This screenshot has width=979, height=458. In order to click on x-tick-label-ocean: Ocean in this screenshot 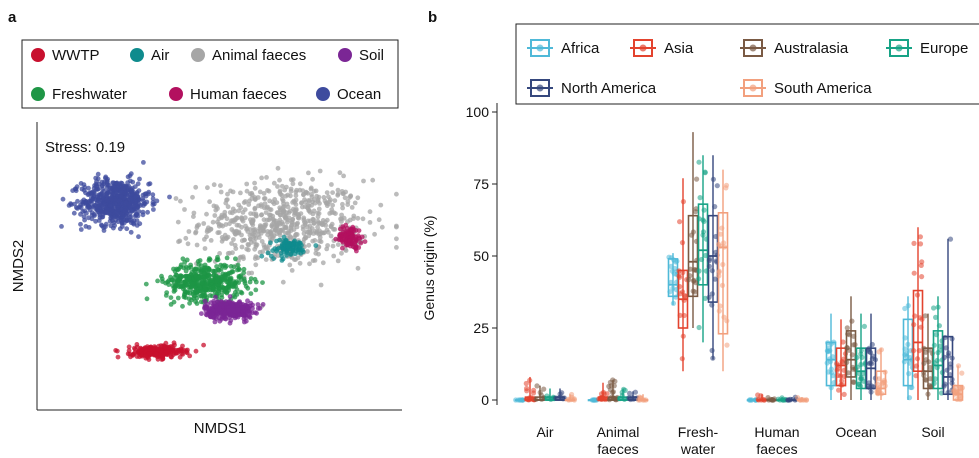, I will do `click(855, 432)`.